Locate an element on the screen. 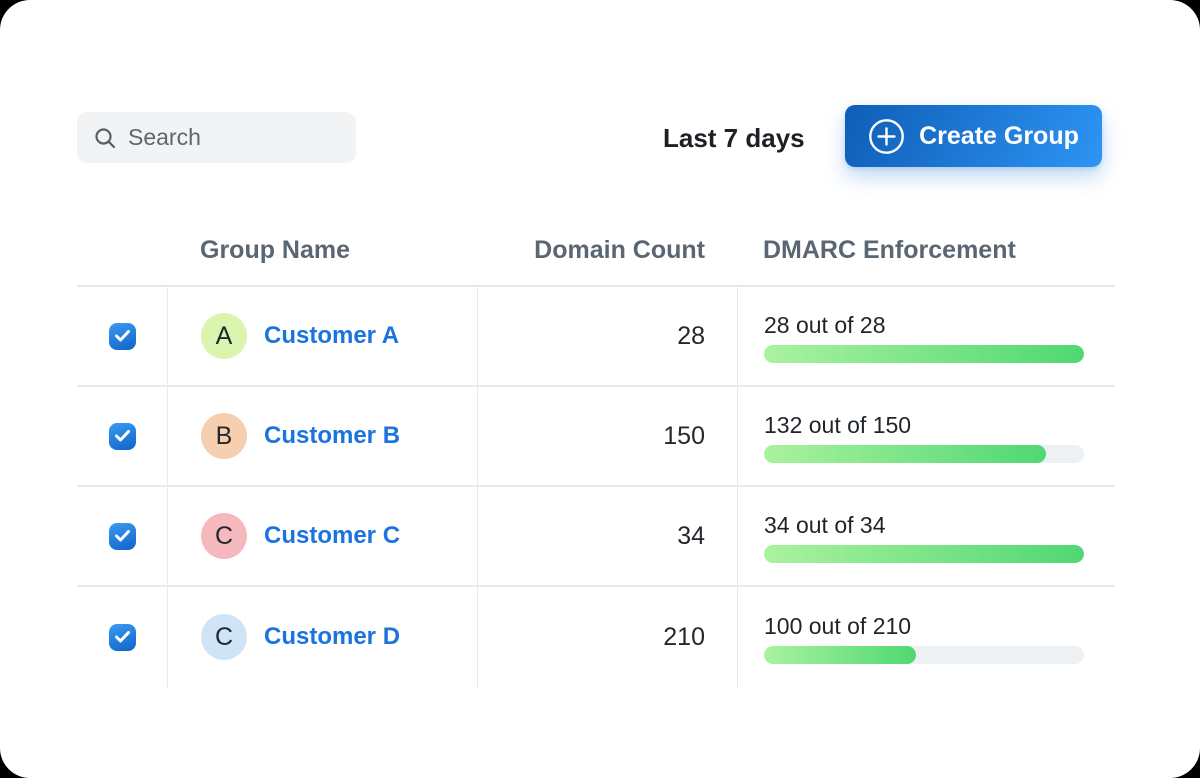  group-name-link: Customer C is located at coordinates (332, 535).